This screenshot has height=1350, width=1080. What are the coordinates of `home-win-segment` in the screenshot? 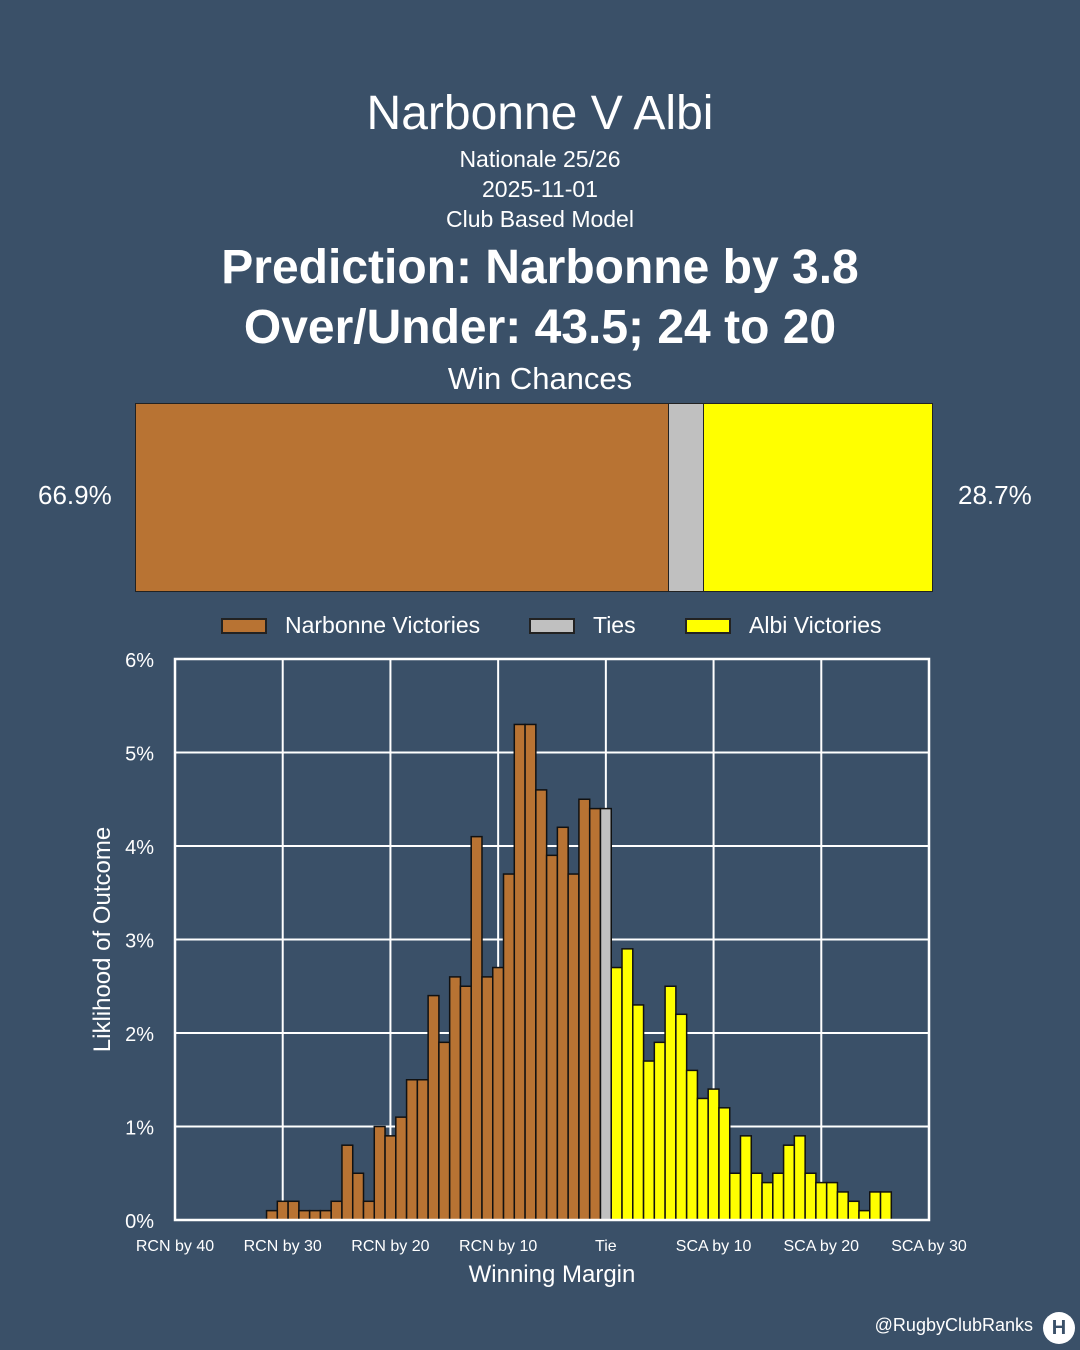 It's located at (402, 497).